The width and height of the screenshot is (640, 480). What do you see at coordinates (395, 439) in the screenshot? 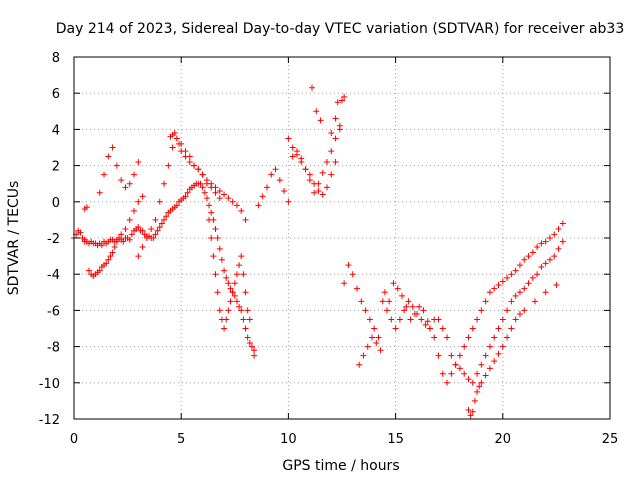
I see `x-tick-label: 15` at bounding box center [395, 439].